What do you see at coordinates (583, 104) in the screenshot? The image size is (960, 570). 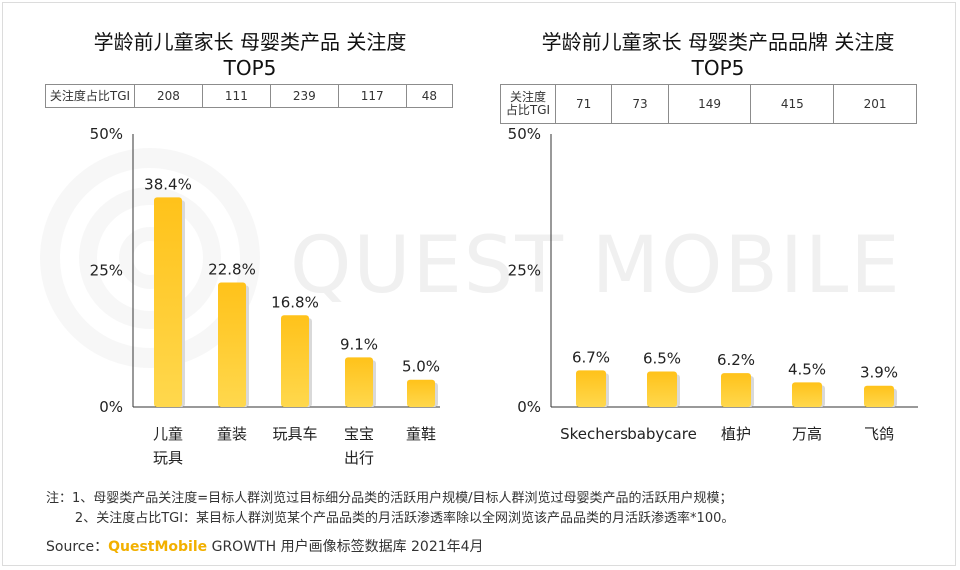 I see `right-tgi-cell: 71` at bounding box center [583, 104].